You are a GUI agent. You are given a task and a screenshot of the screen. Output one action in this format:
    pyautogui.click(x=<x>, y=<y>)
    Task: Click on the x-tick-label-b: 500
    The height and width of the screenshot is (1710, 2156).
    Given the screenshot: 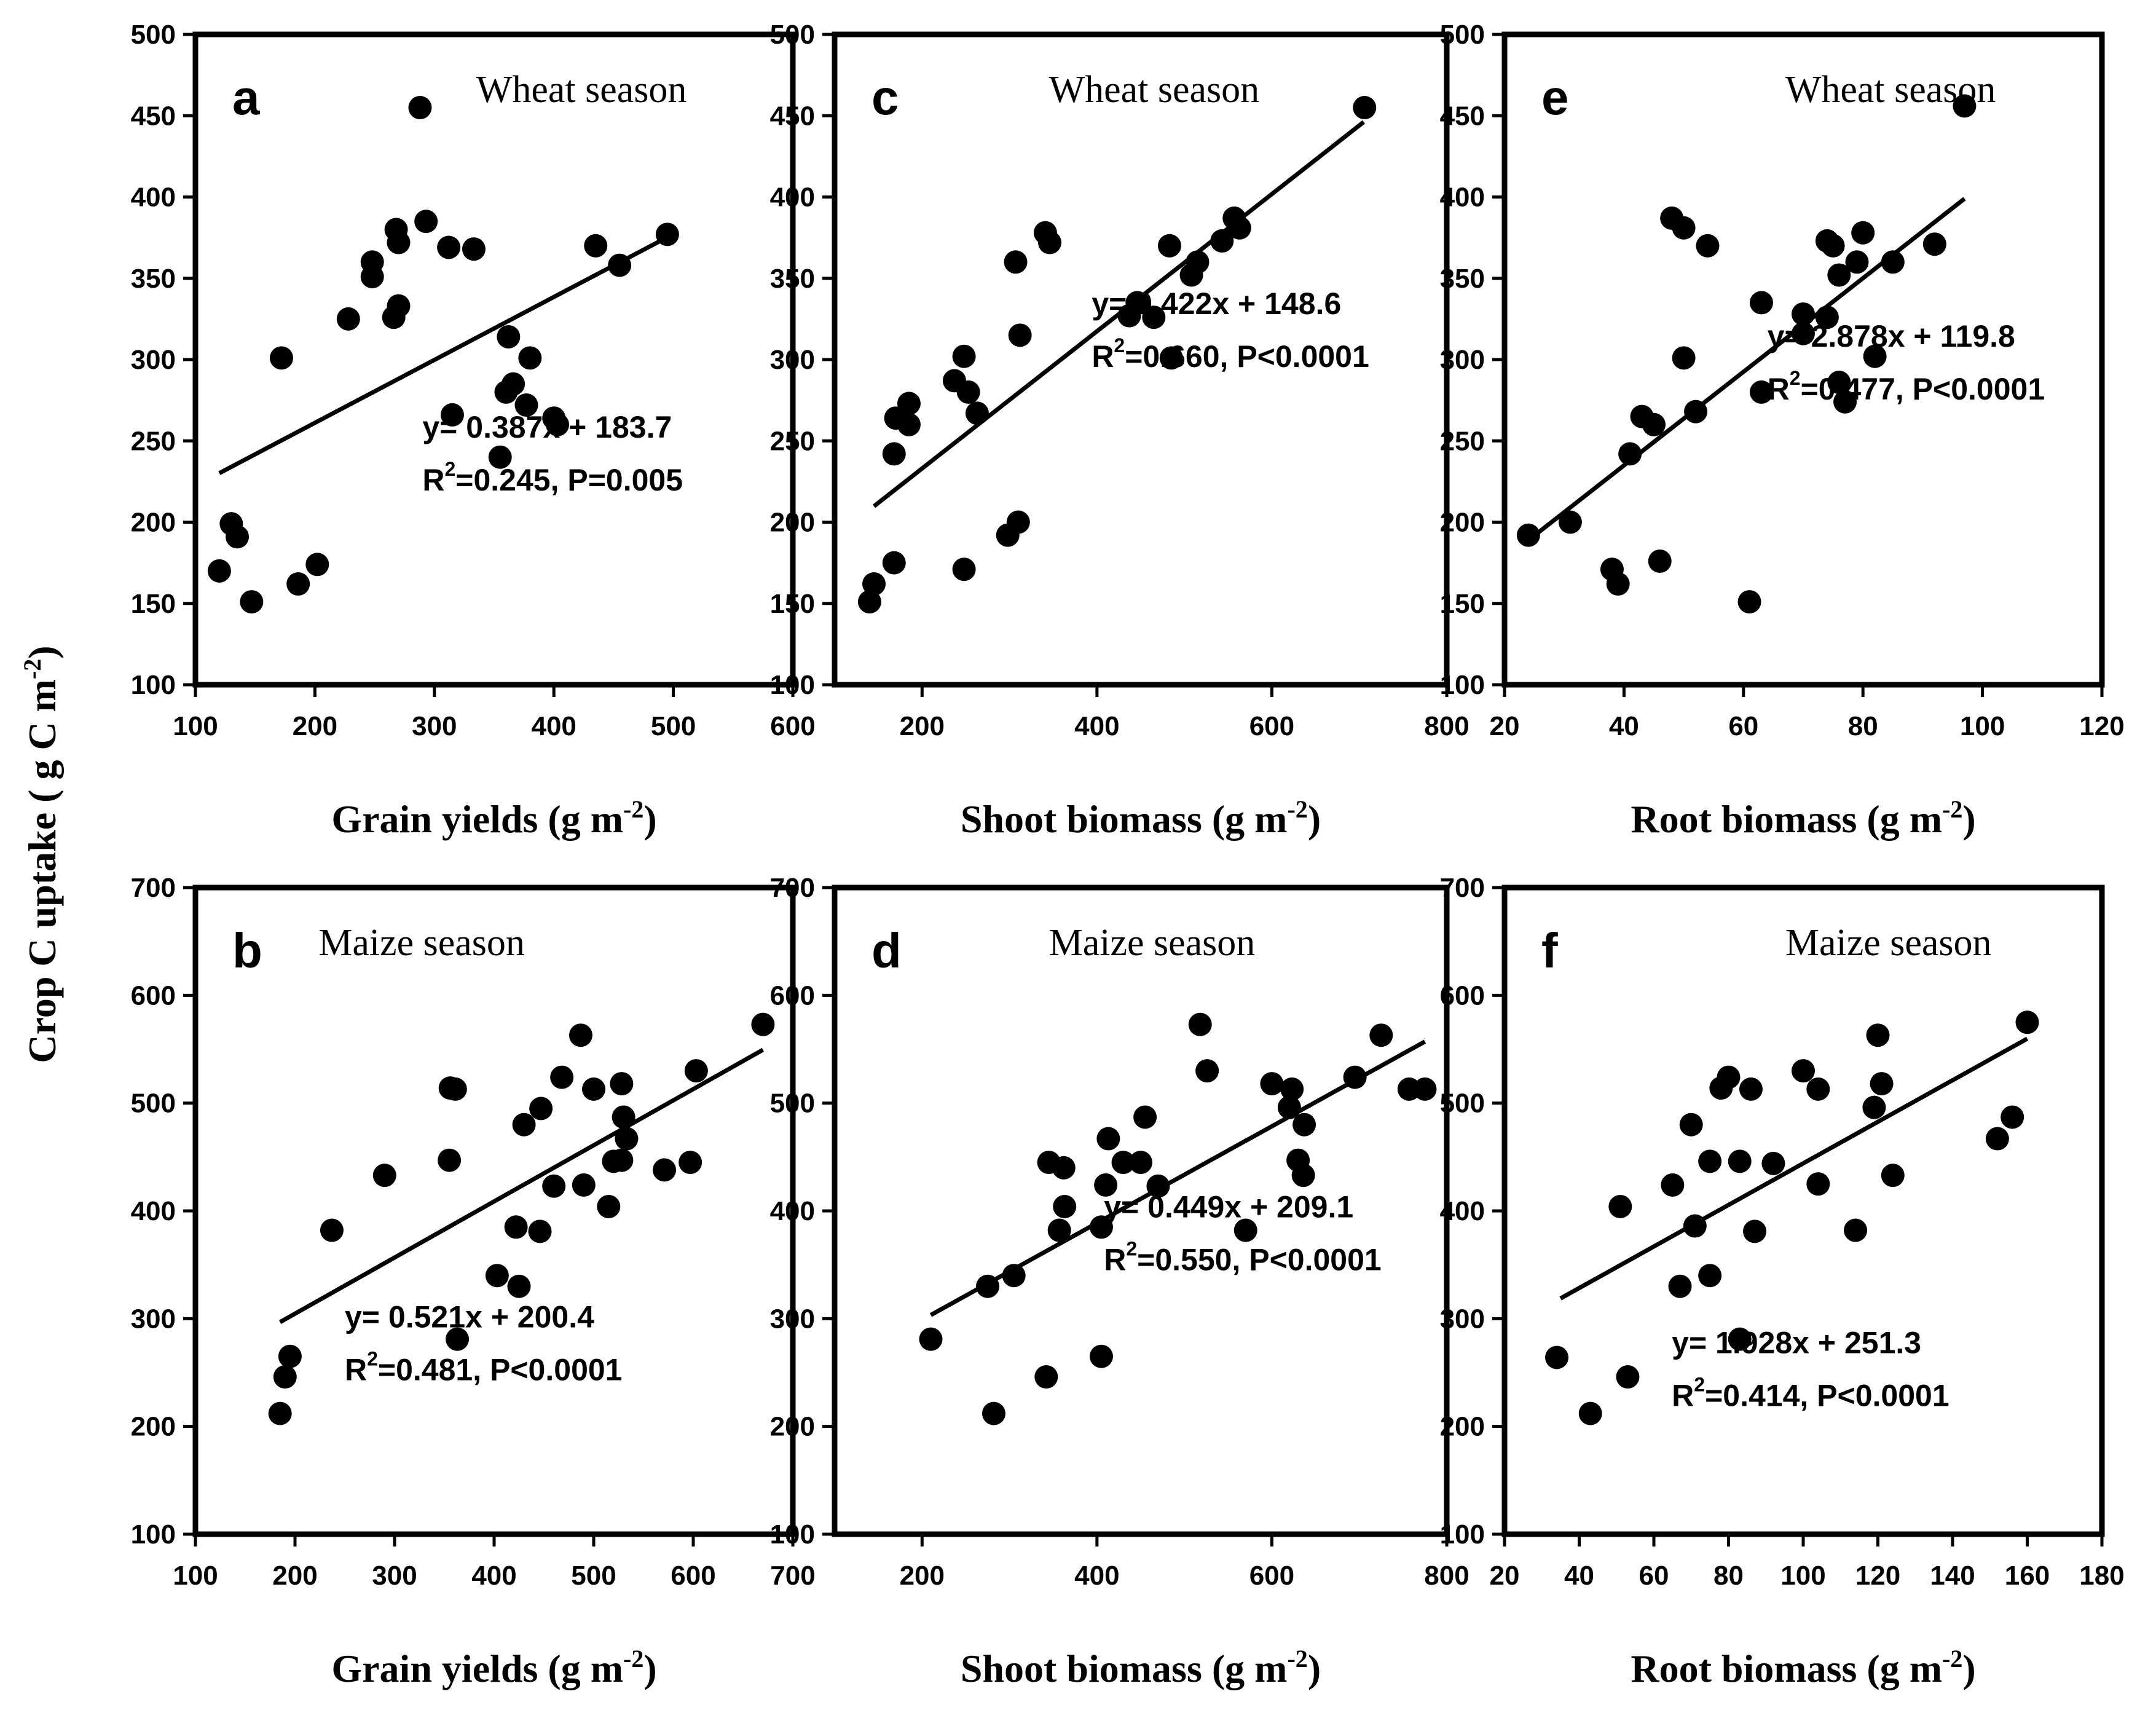 What is the action you would take?
    pyautogui.click(x=593, y=1576)
    